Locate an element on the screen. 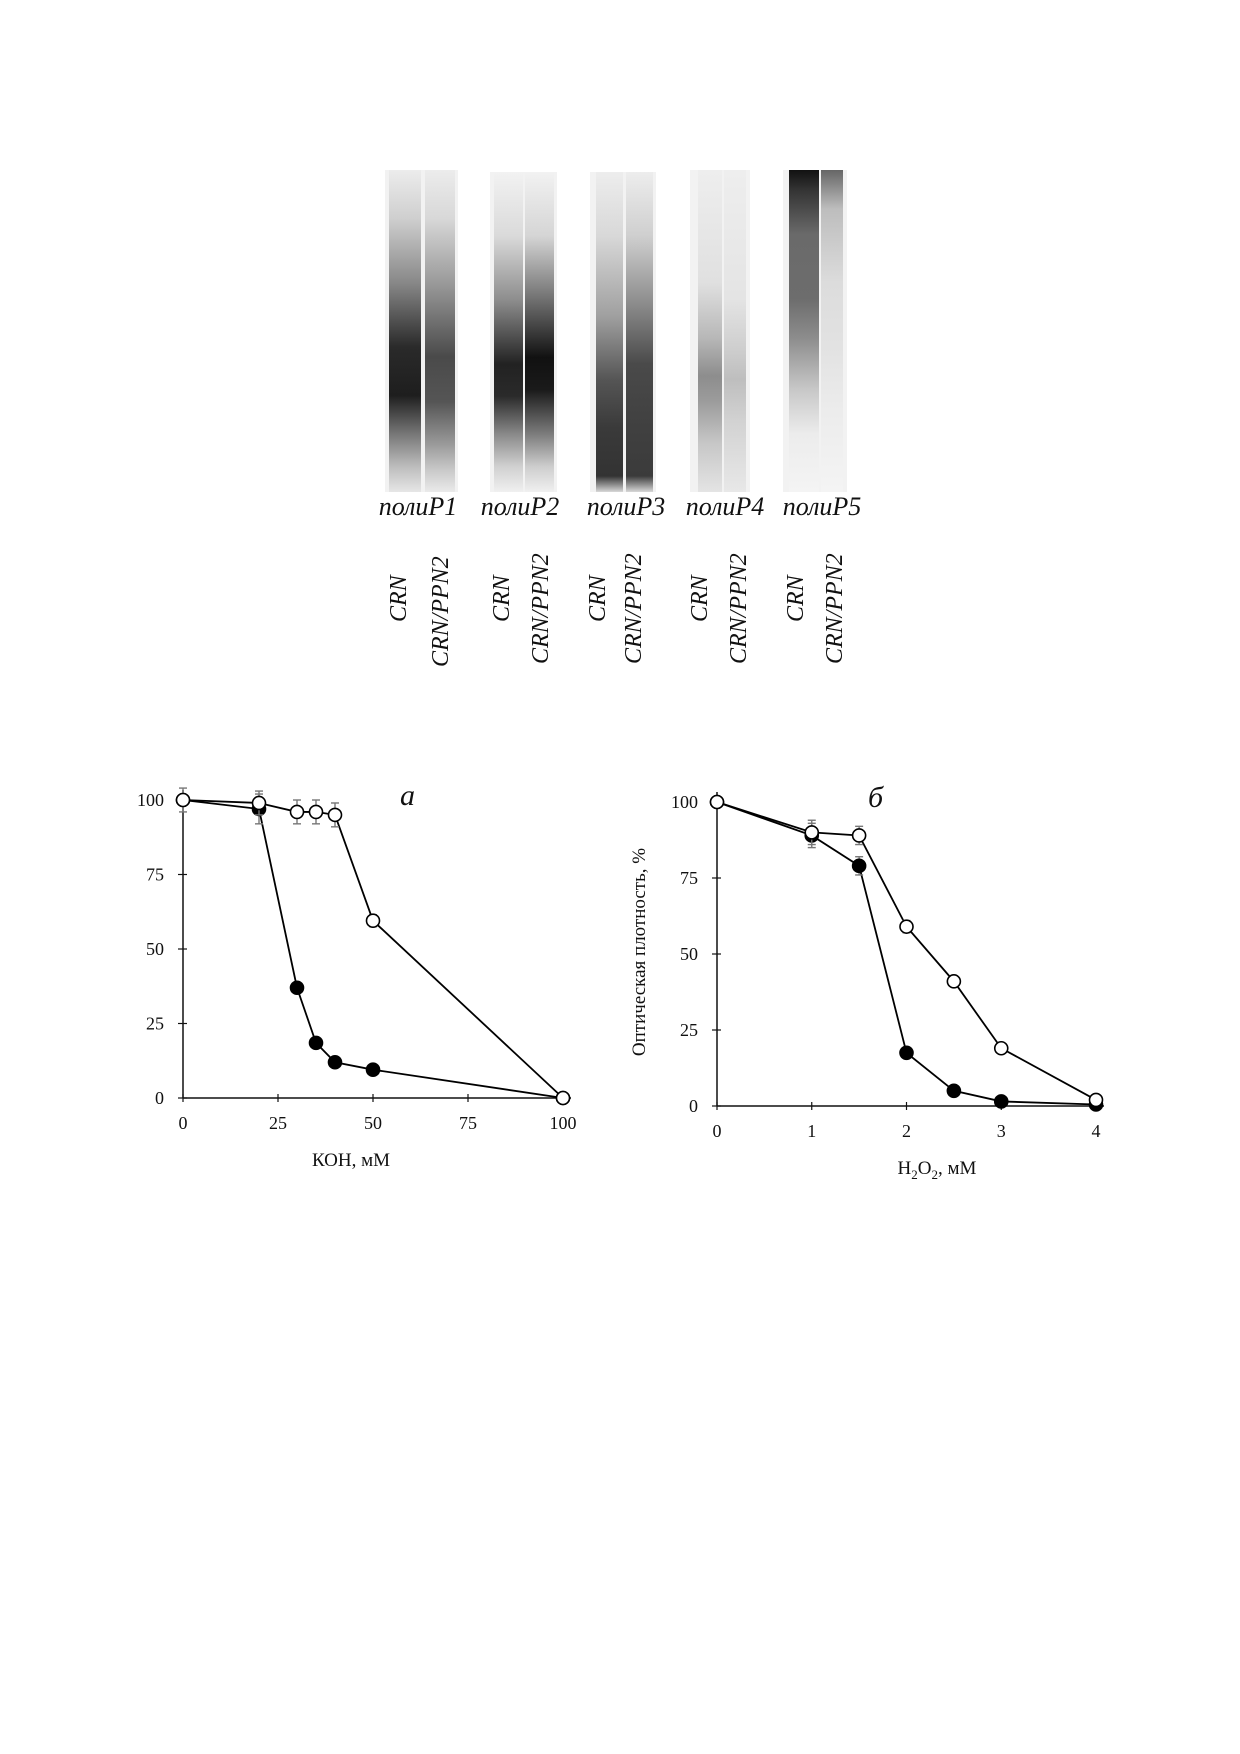 This screenshot has height=1754, width=1240. chart-a-y-tick-label-1: 25 is located at coordinates (155, 1024).